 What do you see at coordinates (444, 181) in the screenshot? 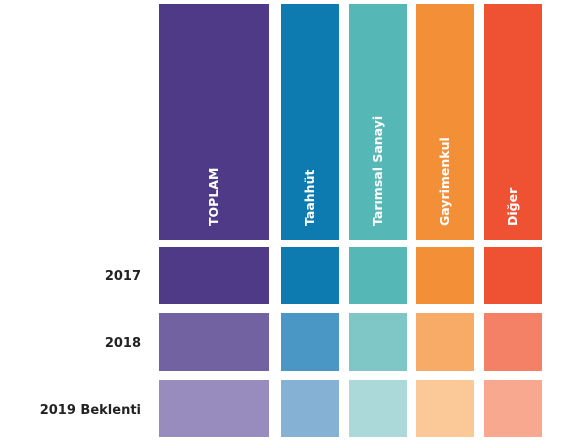
I see `column-label: Gayrimenkul` at bounding box center [444, 181].